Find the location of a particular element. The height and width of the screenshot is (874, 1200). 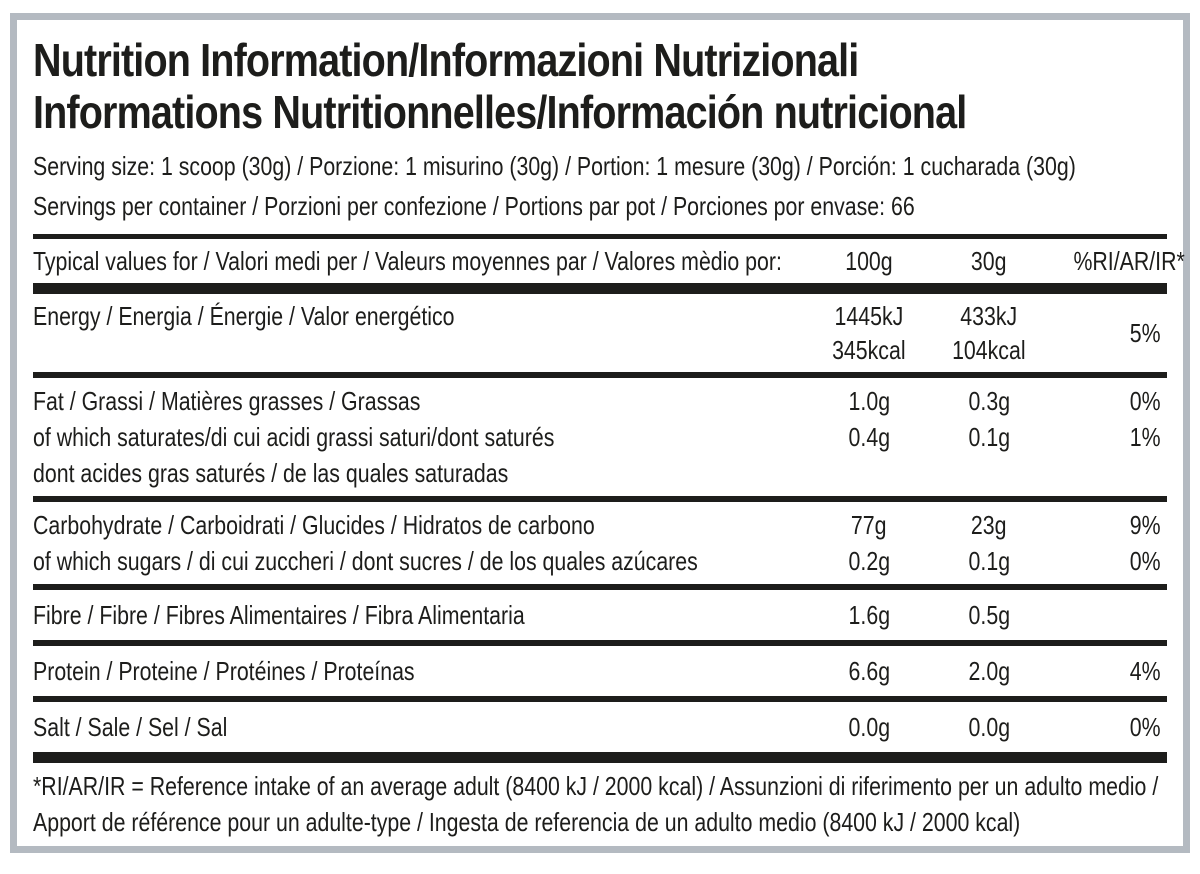

sugars-per-100g-text: 0.2g is located at coordinates (869, 561).